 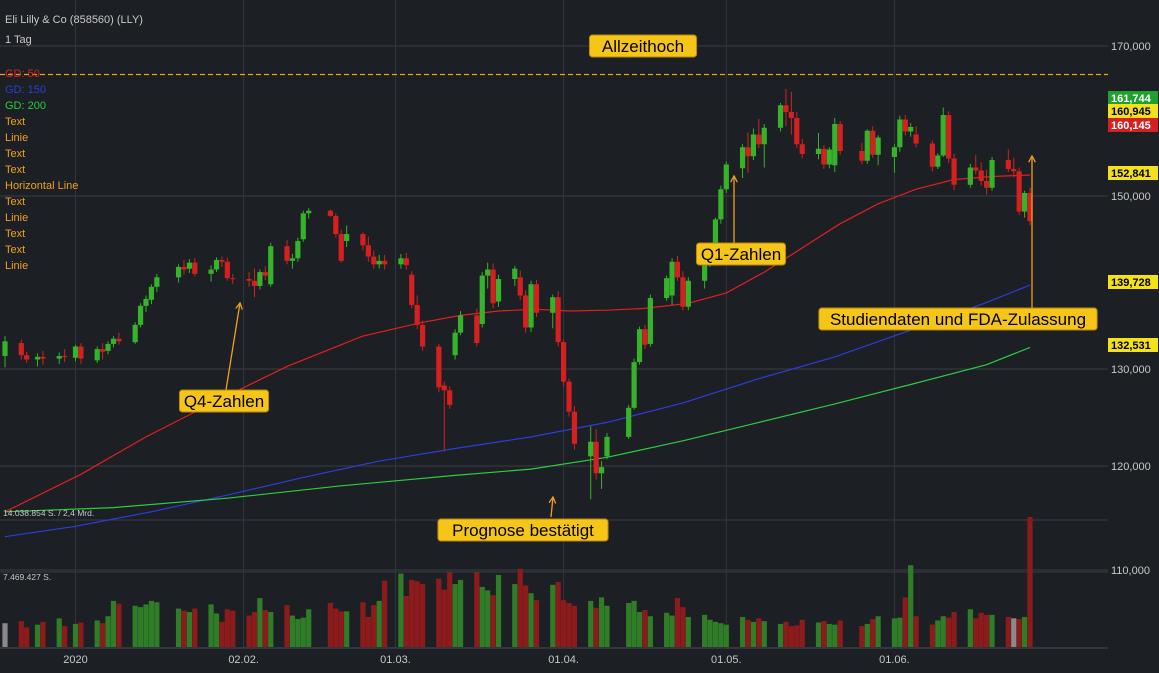 What do you see at coordinates (1131, 467) in the screenshot?
I see `y-tick-label: 120,000` at bounding box center [1131, 467].